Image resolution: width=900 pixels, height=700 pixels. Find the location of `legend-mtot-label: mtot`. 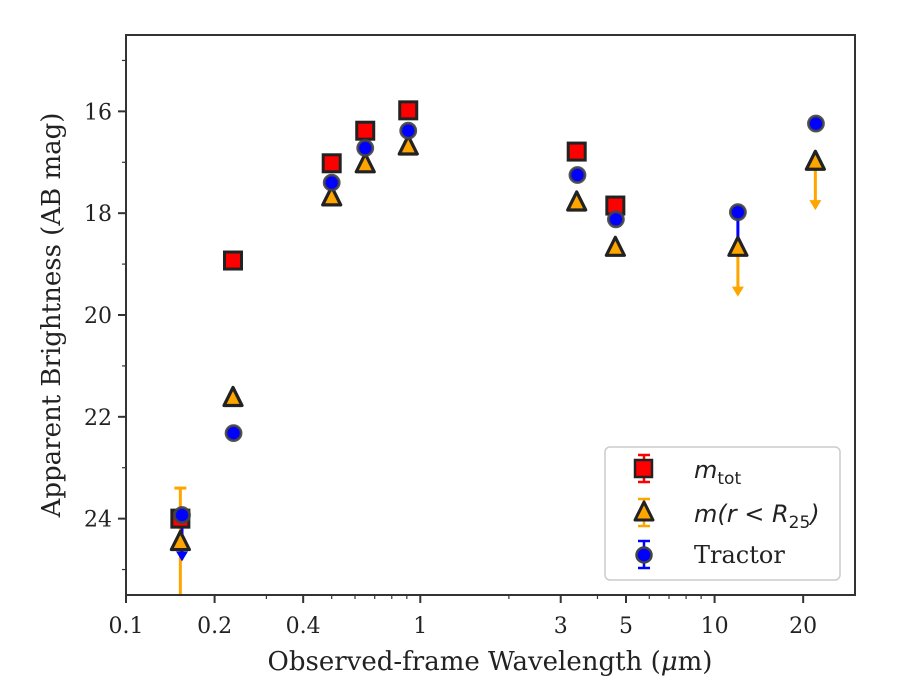

legend-mtot-label: mtot is located at coordinates (717, 472).